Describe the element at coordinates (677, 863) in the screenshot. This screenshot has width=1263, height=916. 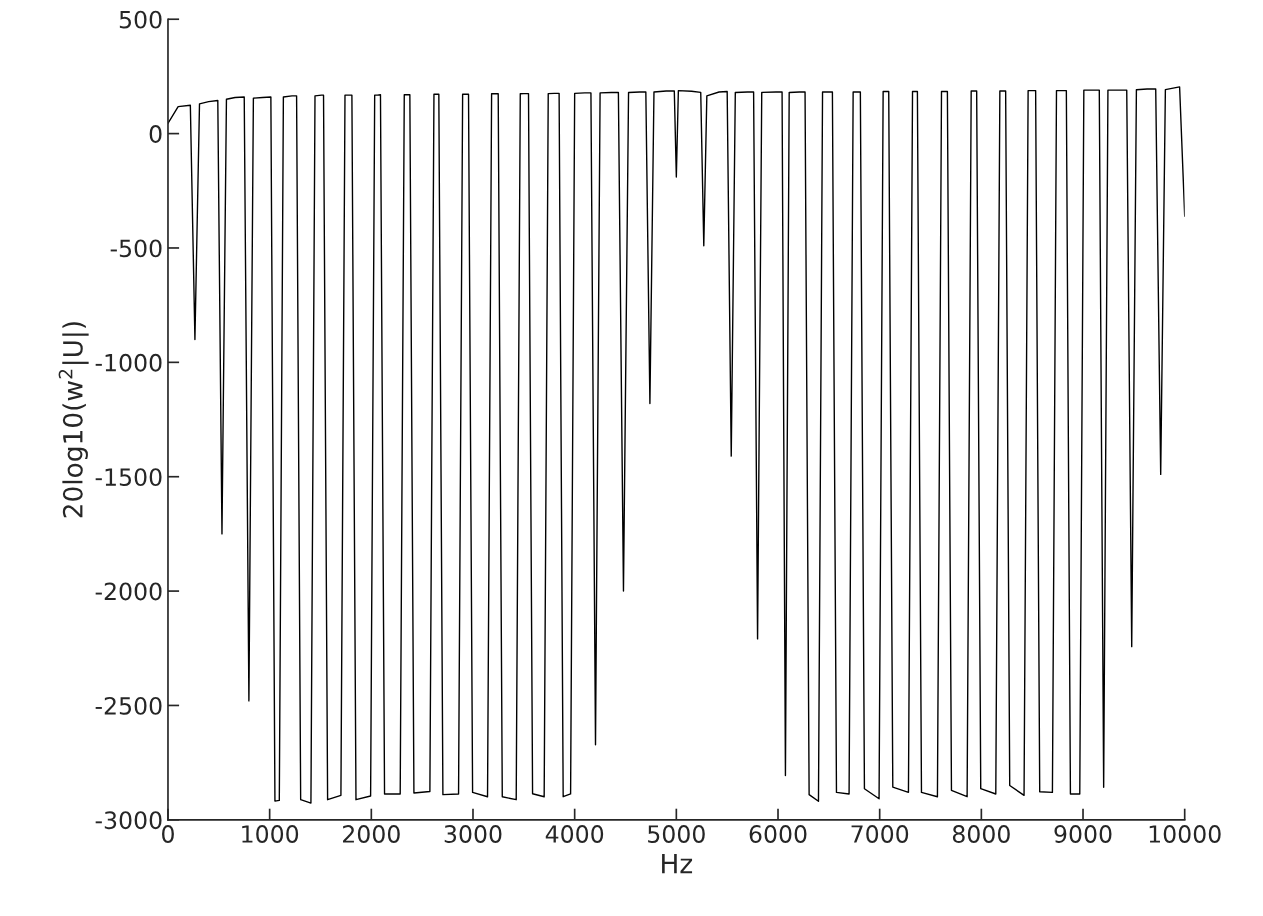
I see `x-axis-title: Hz` at that location.